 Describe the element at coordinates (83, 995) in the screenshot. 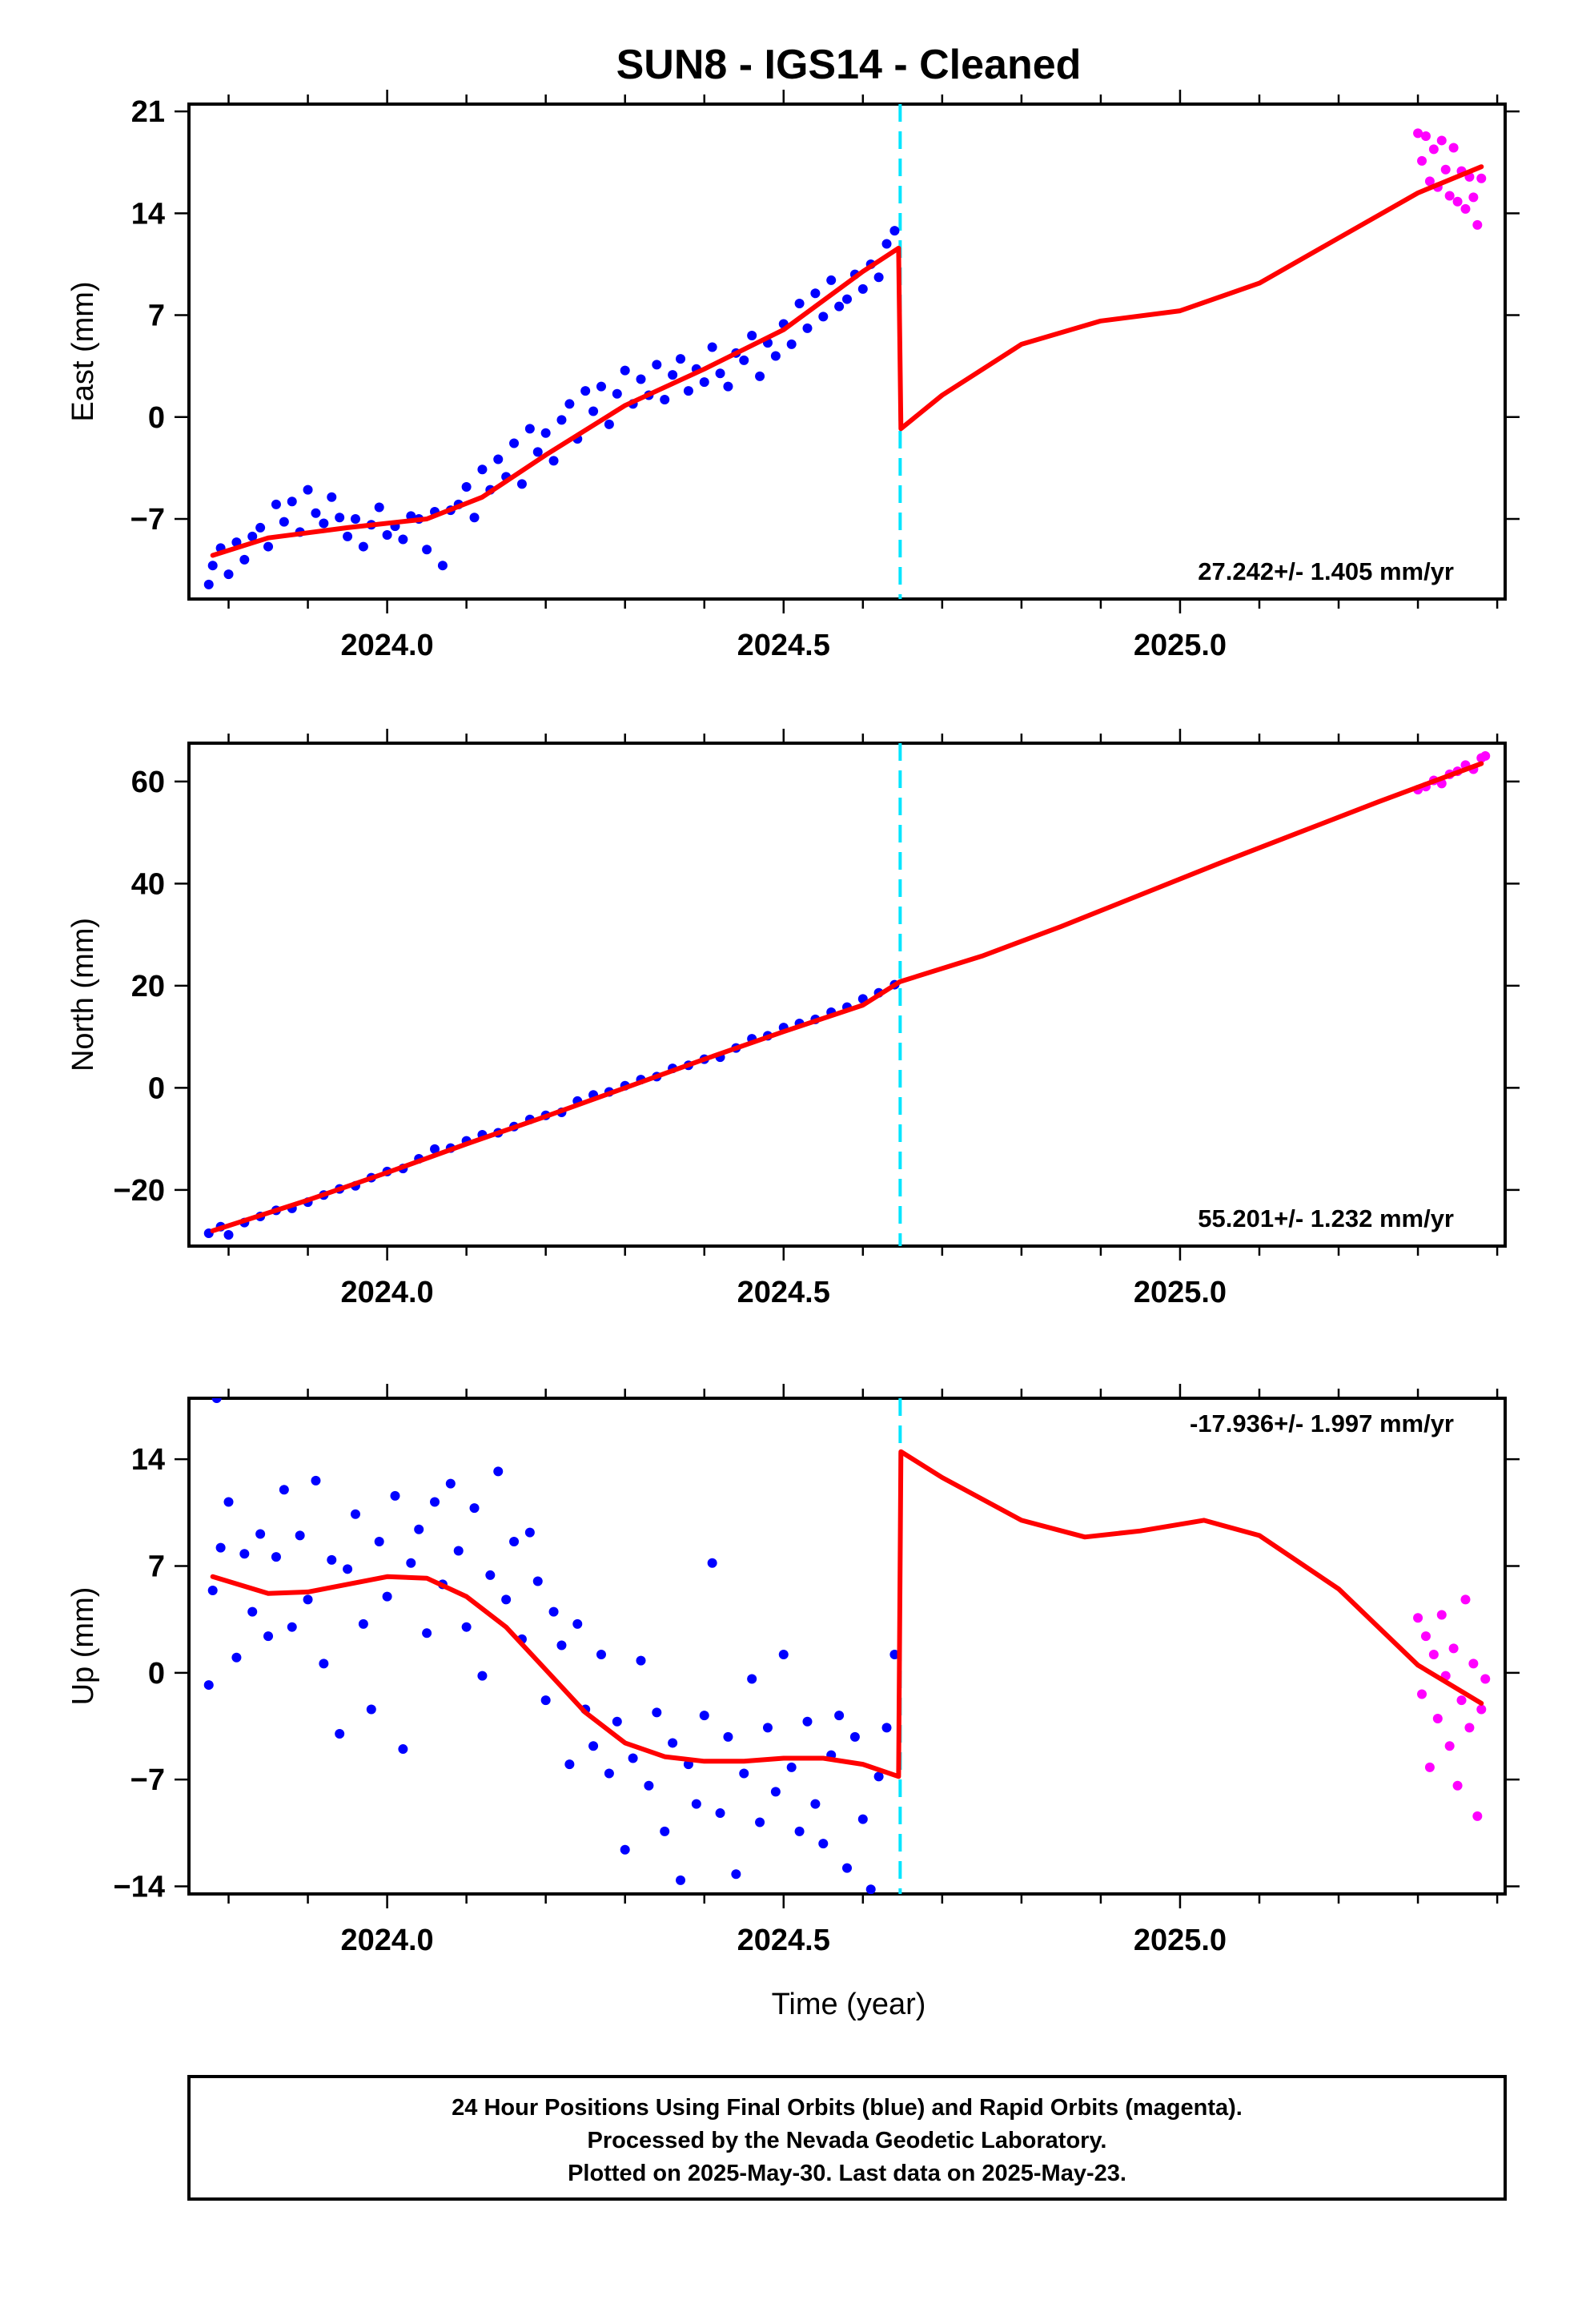

I see `north-y-axis-label: North (mm)` at that location.